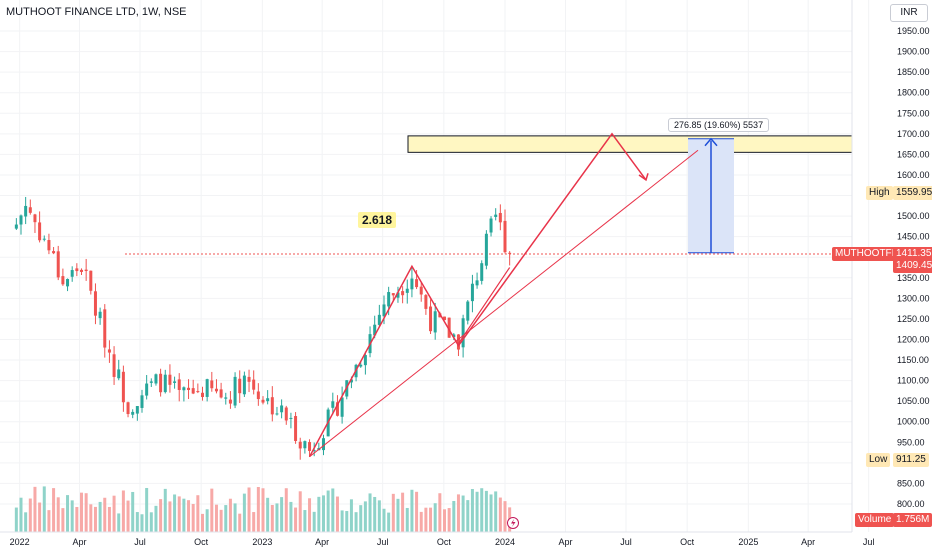 The image size is (932, 550). What do you see at coordinates (913, 237) in the screenshot?
I see `y-tick-label: 1450.00` at bounding box center [913, 237].